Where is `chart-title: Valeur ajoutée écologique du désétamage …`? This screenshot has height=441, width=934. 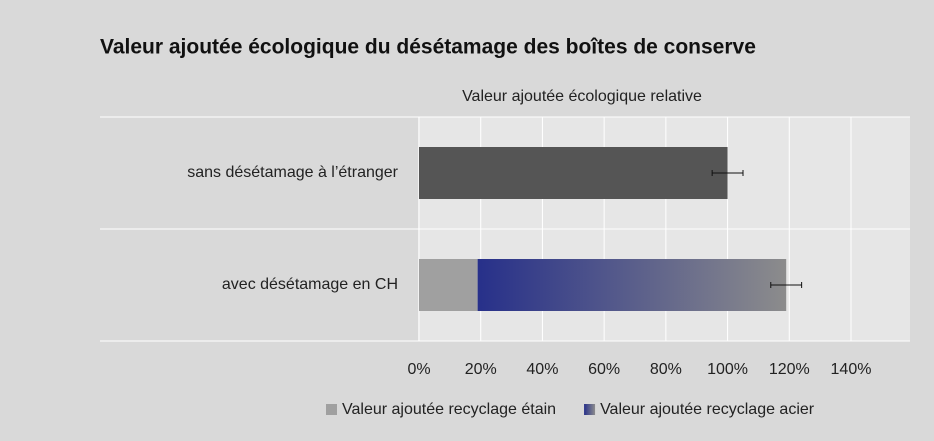 chart-title: Valeur ajoutée écologique du désétamage … is located at coordinates (428, 47).